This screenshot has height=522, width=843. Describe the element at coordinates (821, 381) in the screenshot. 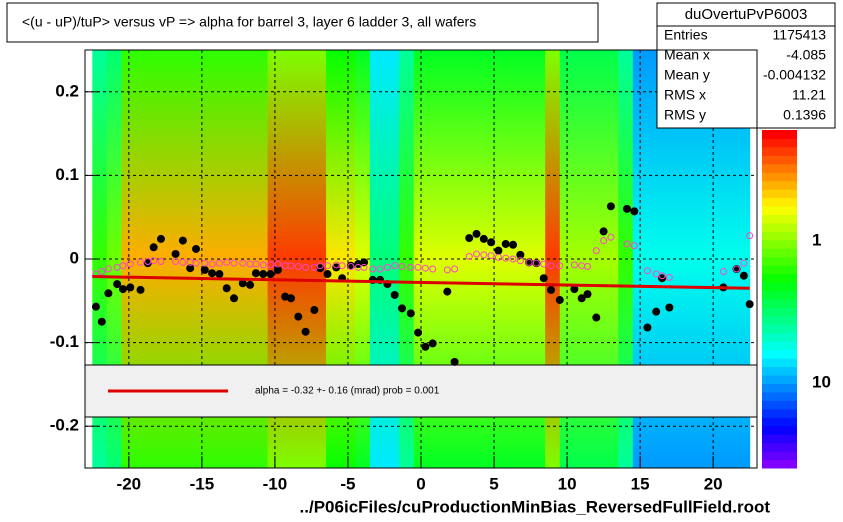

I see `colorbar-label: 10` at that location.